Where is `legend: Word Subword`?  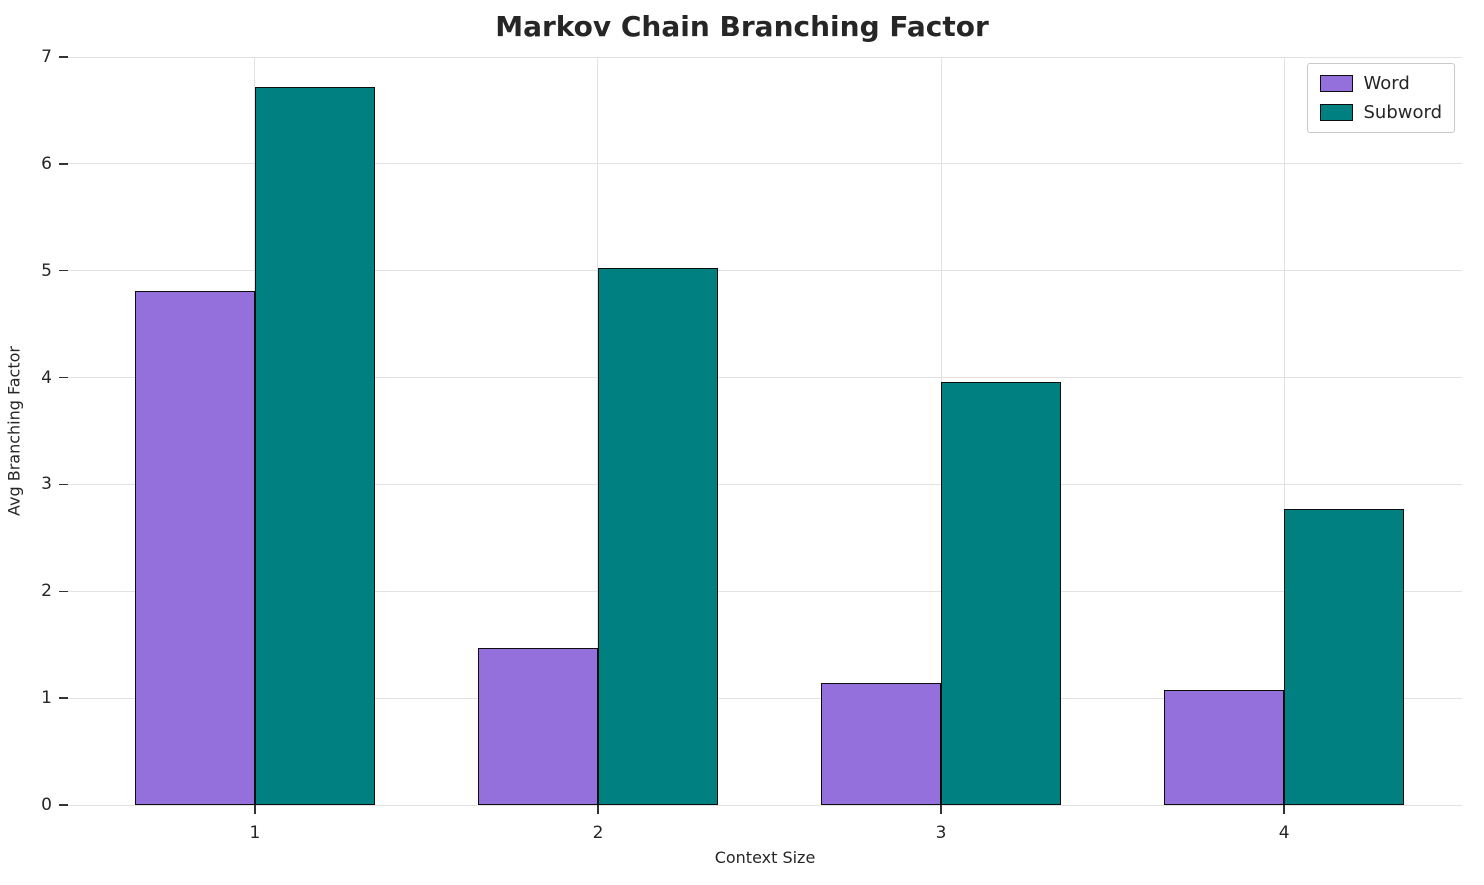
legend: Word Subword is located at coordinates (1381, 98).